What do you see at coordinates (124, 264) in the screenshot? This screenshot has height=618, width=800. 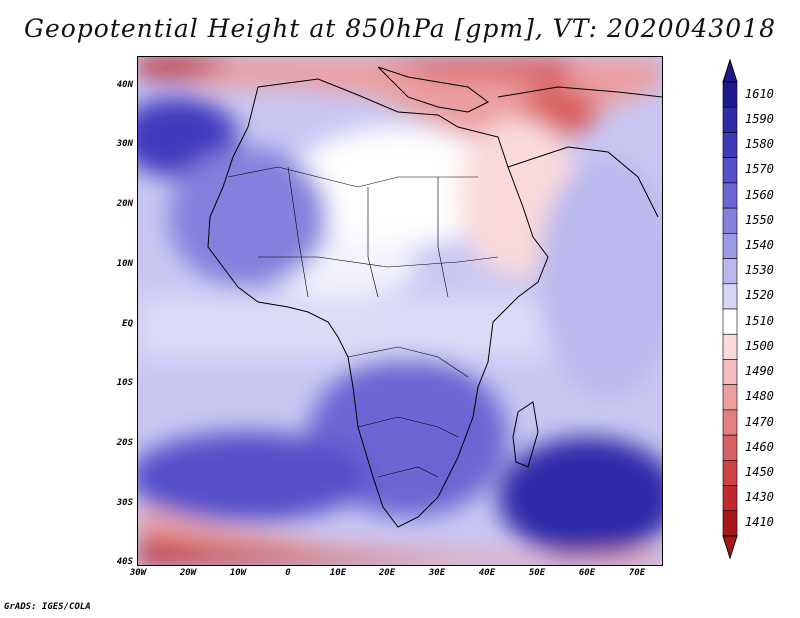 I see `lat-label: 10N` at bounding box center [124, 264].